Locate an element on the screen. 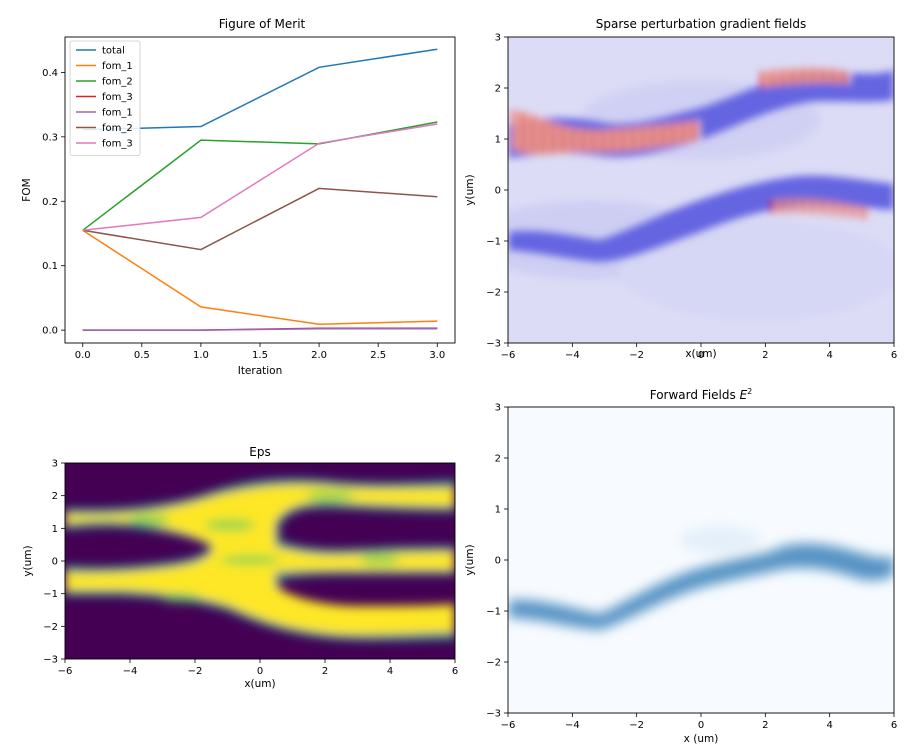 The image size is (922, 745). eps-ytick-label: 0 is located at coordinates (55, 562).